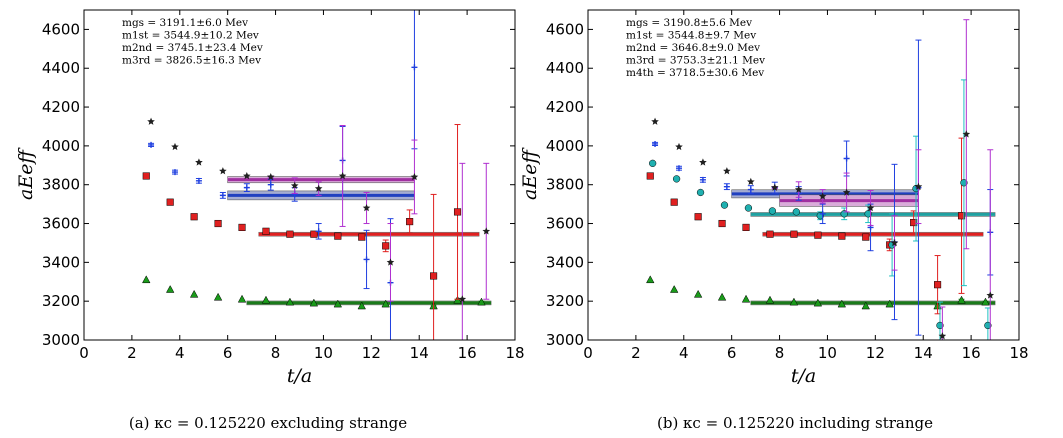 Image resolution: width=1063 pixels, height=438 pixels. I want to click on caption-a: (a) κc = 0.125220 excluding strange, so click(268, 423).